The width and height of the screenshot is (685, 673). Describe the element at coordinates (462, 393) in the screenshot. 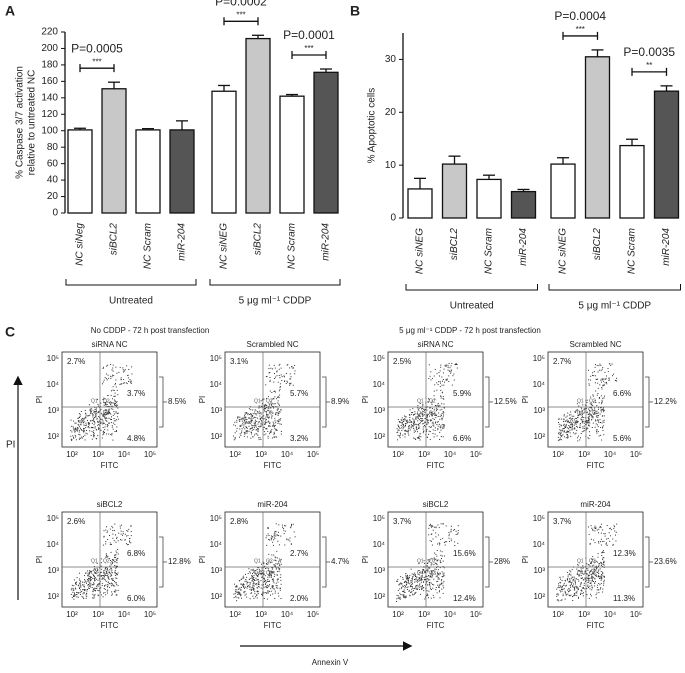

I see `ur-percent: 5.9%` at that location.